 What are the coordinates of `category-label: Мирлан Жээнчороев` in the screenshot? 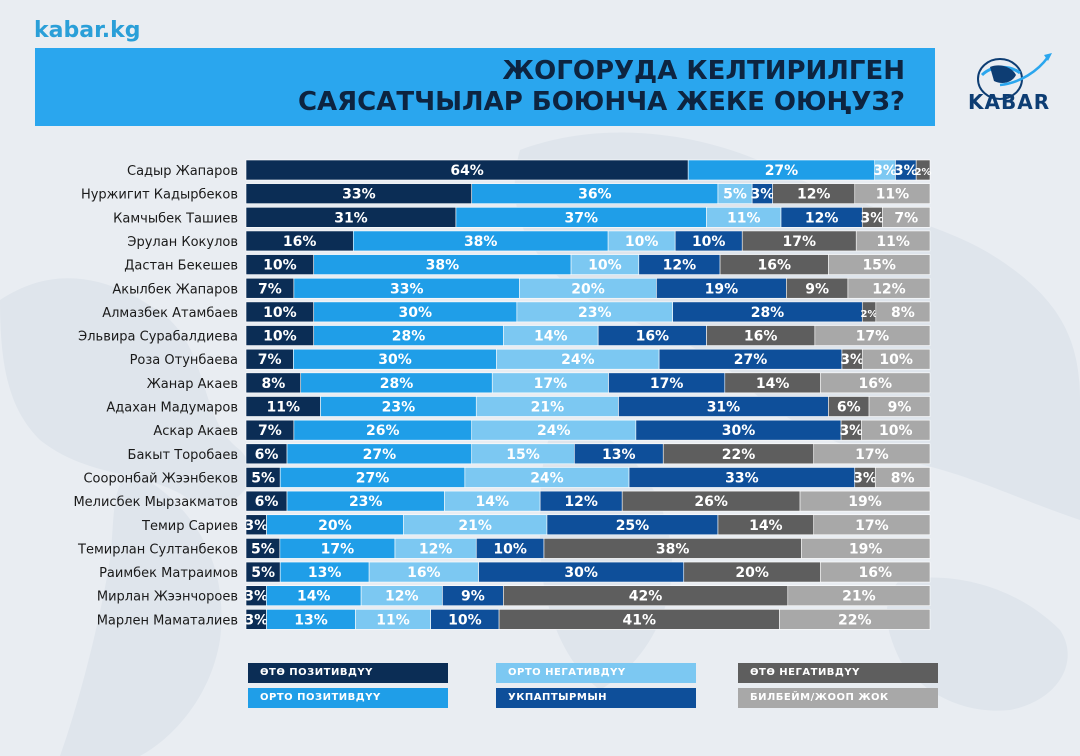 It's located at (167, 597).